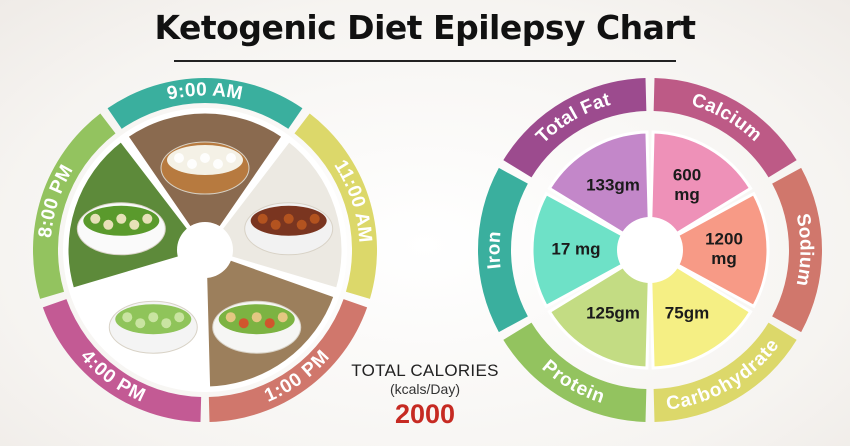  What do you see at coordinates (425, 27) in the screenshot?
I see `page-title: Ketogenic Diet Epilepsy Chart` at bounding box center [425, 27].